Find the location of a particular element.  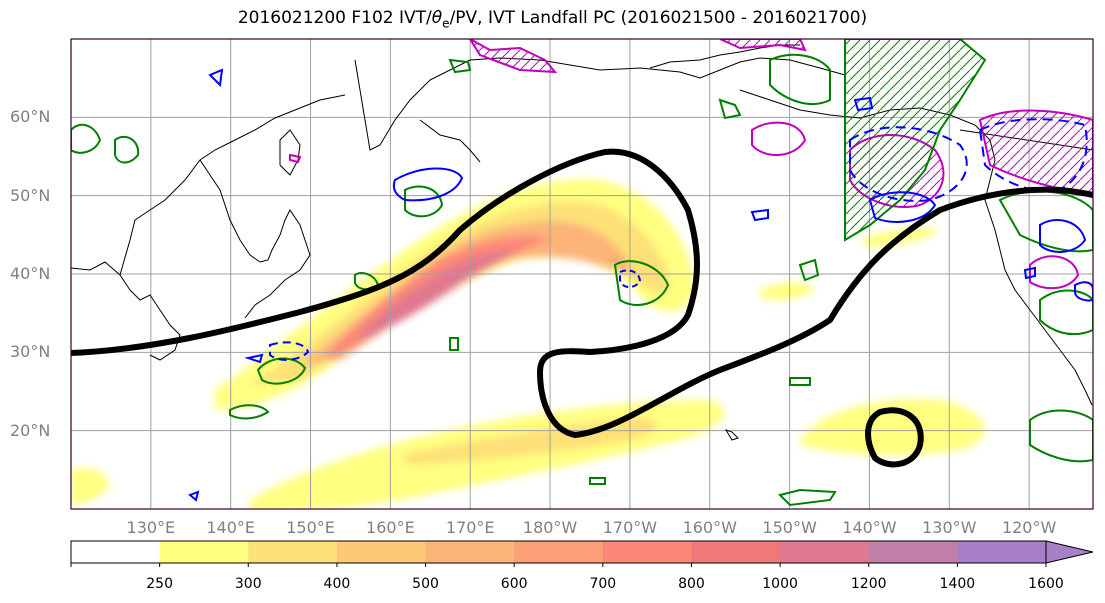

longitude-label: 150°E is located at coordinates (310, 527).